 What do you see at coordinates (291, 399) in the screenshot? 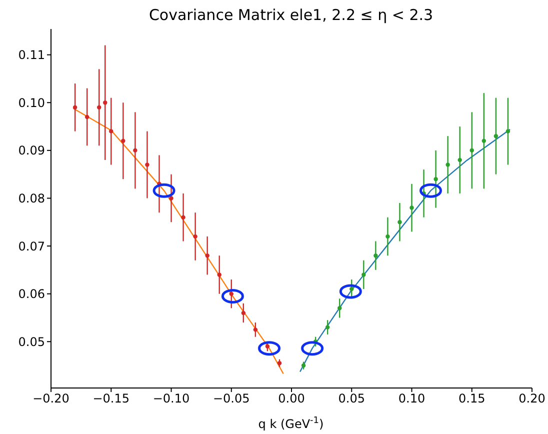
I see `x-tick-label: 0.00` at bounding box center [291, 399].